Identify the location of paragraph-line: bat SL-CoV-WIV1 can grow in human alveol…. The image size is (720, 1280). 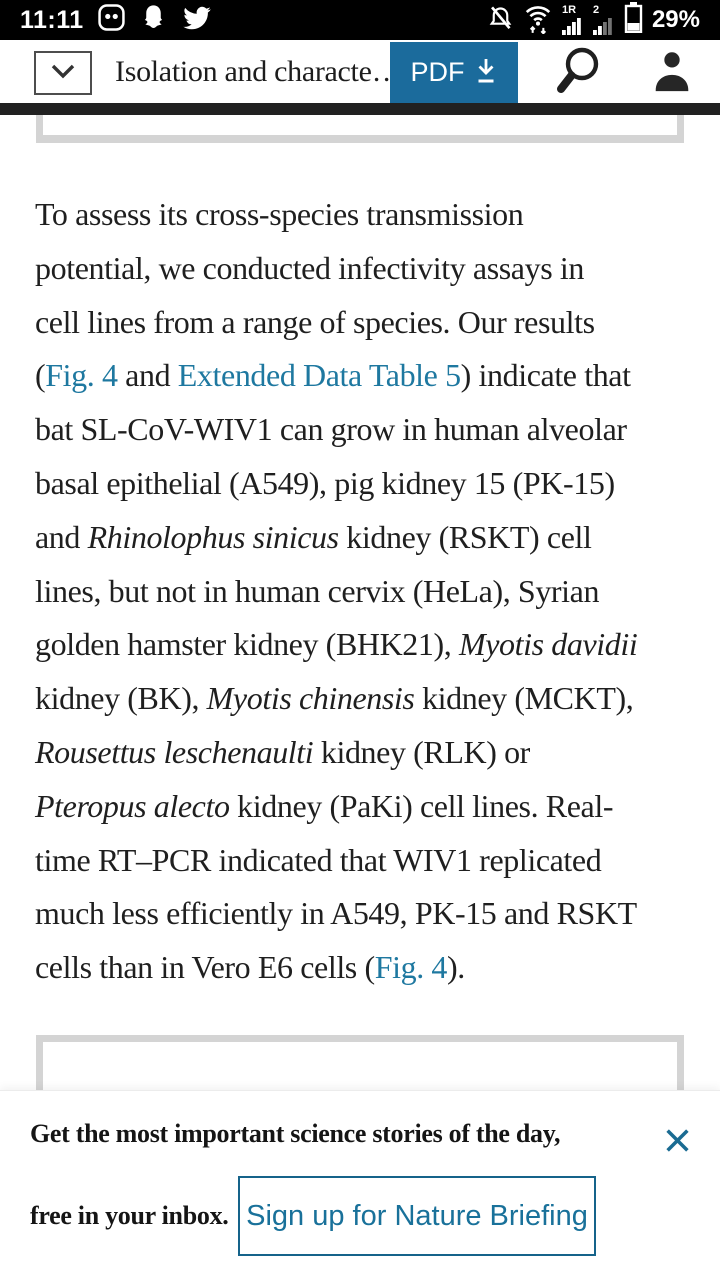
(366, 430).